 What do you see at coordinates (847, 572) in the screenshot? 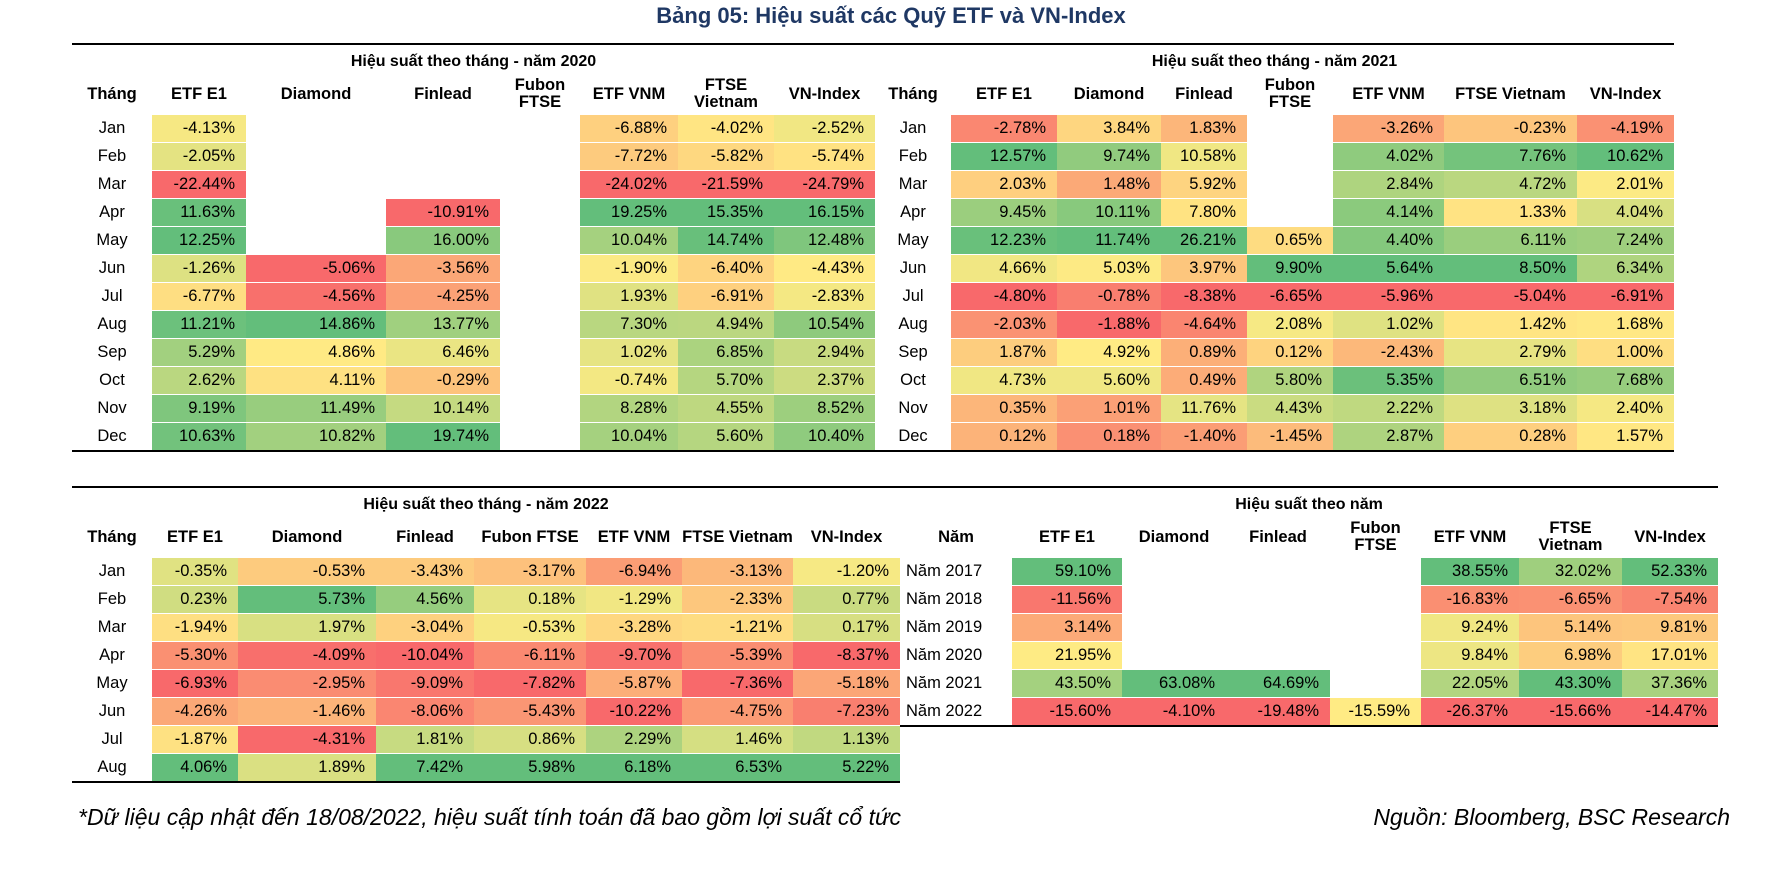
I see `cell-vn-index: -1.20%` at bounding box center [847, 572].